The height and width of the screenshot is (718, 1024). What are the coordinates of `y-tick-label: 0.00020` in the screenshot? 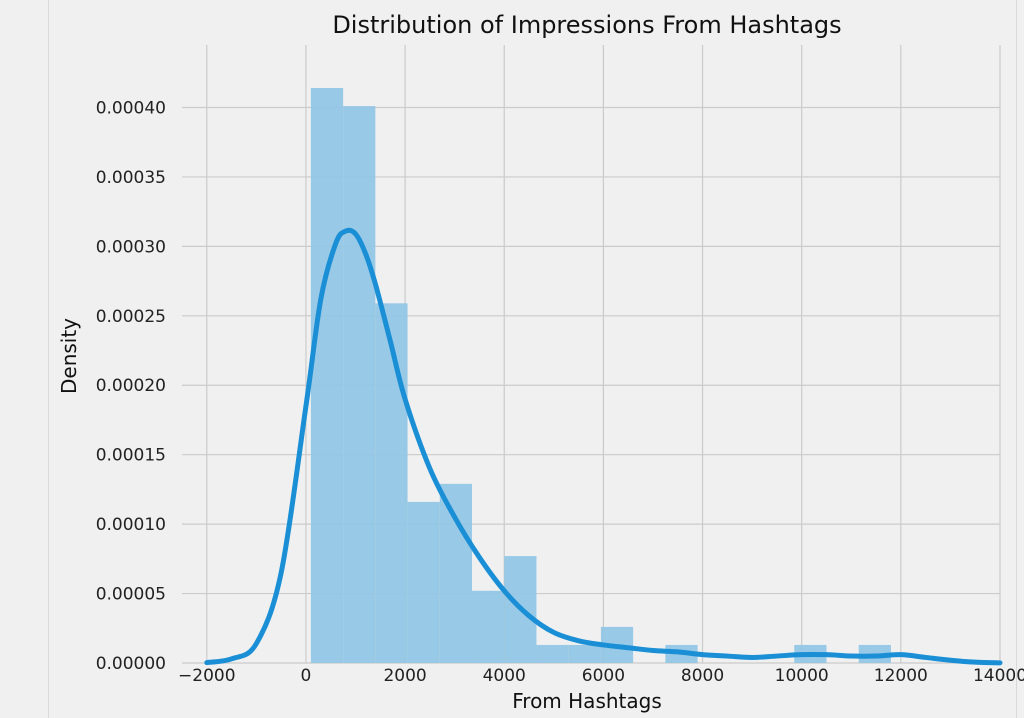 It's located at (131, 386).